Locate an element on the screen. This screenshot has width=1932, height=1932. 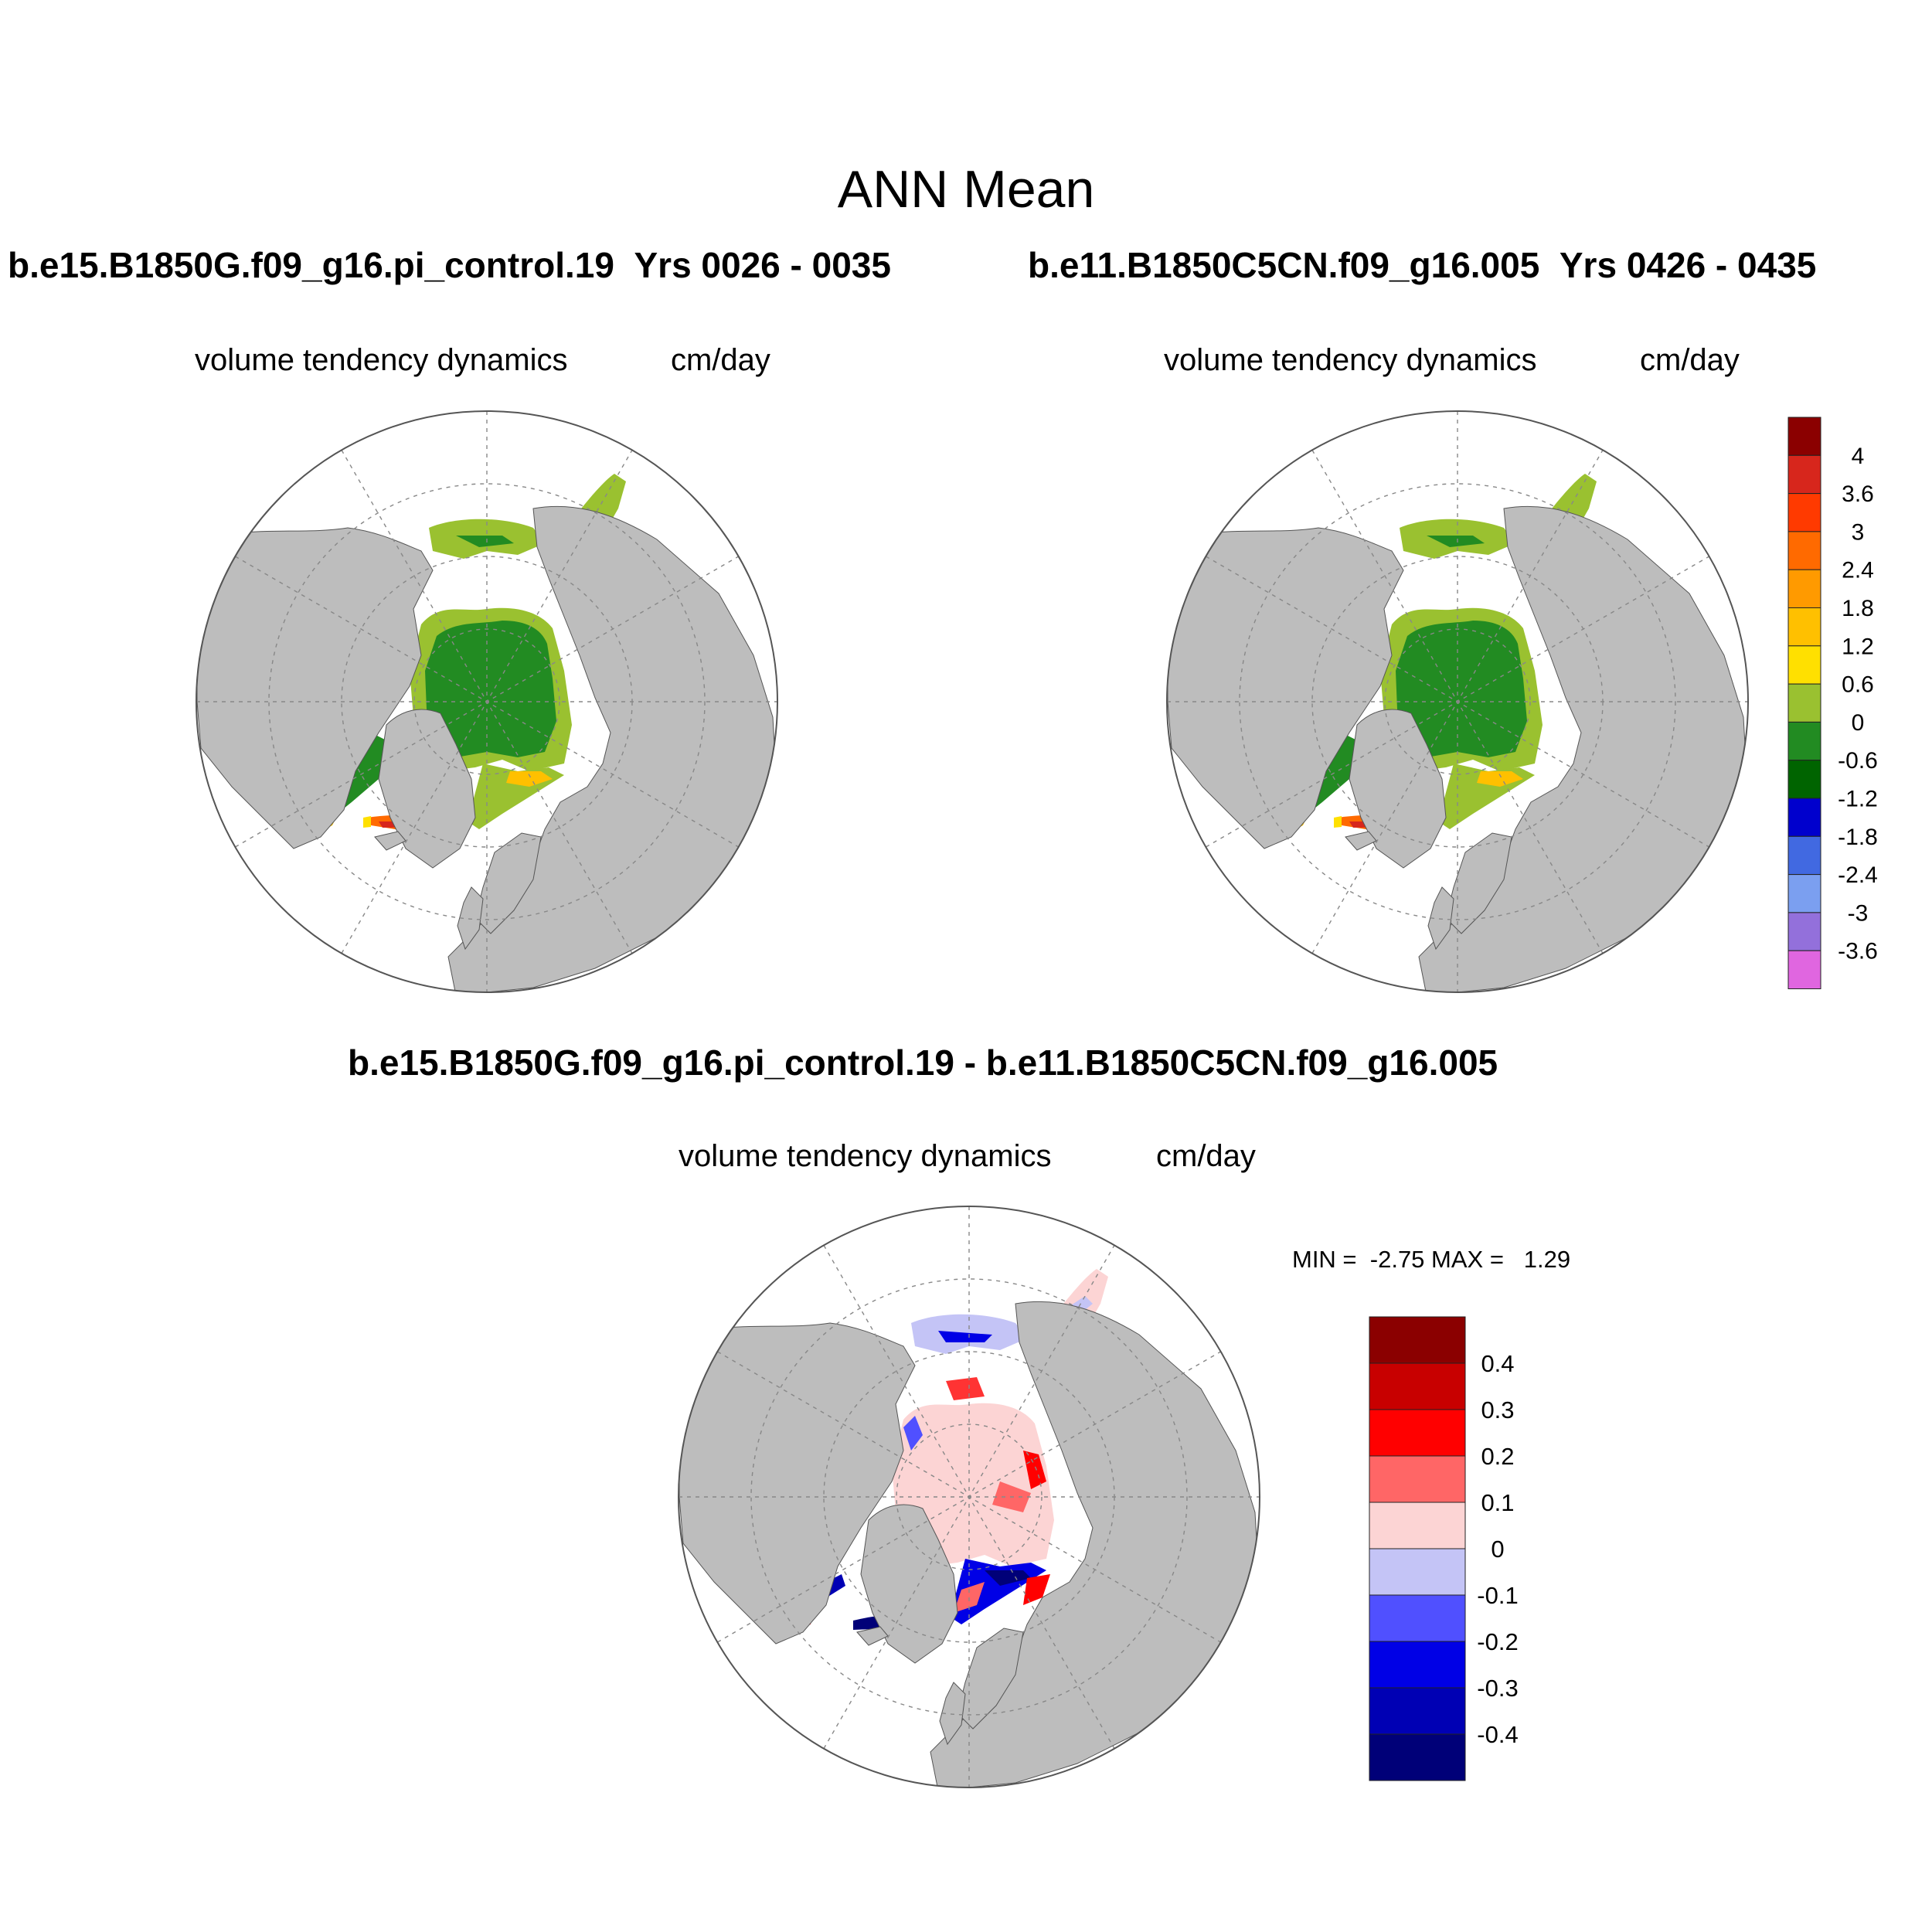
colorbar-tick-label: 0.2 is located at coordinates (1497, 1456).